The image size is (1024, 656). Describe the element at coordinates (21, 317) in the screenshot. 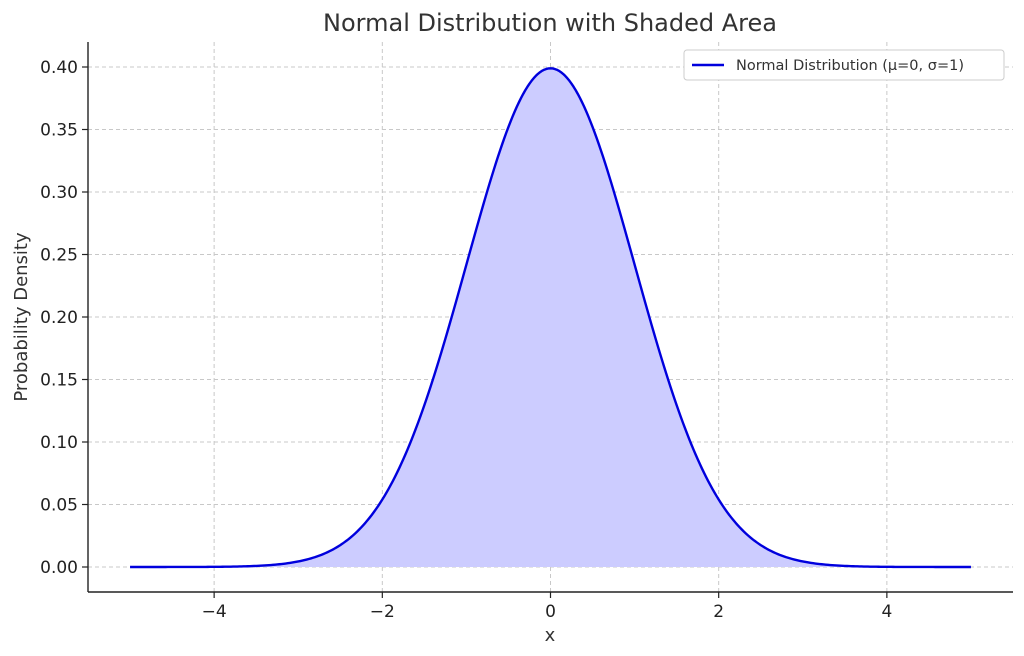

I see `y-axis-label: Probability Density` at that location.